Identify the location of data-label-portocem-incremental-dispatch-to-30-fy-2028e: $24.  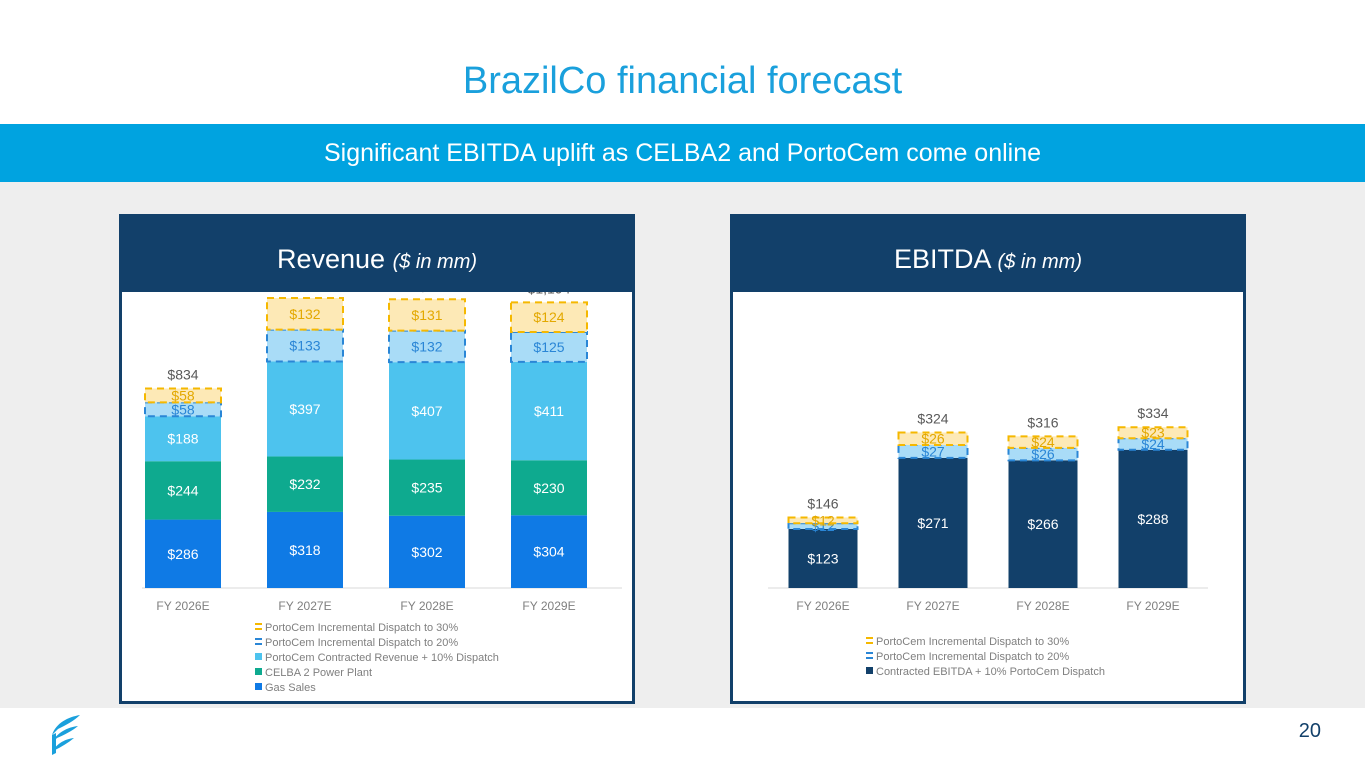
(1043, 442).